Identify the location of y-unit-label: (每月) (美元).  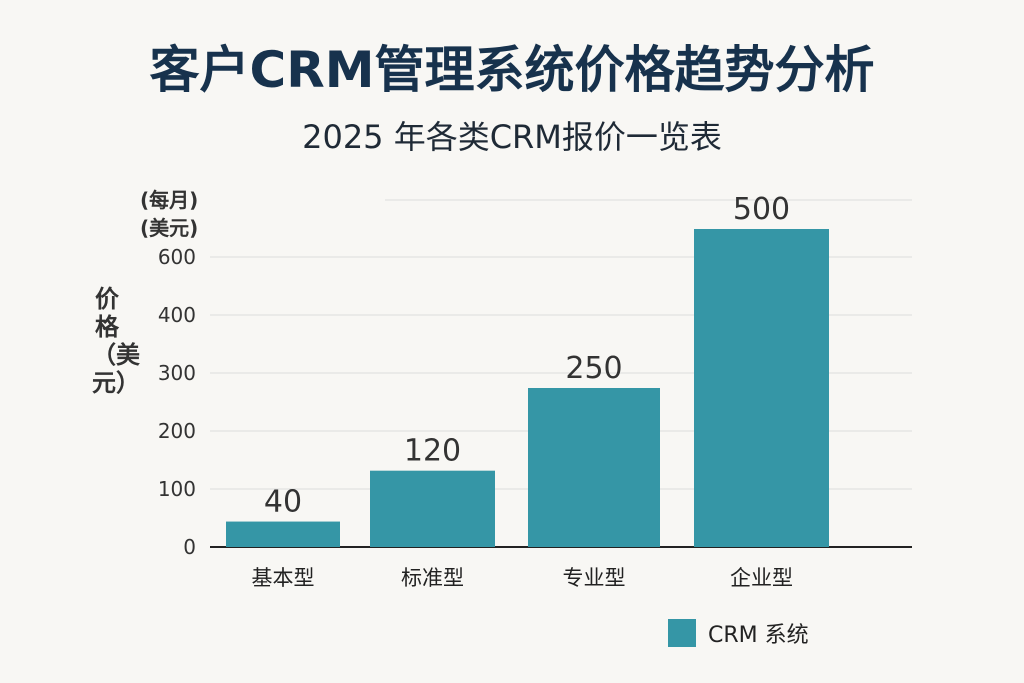
(169, 214).